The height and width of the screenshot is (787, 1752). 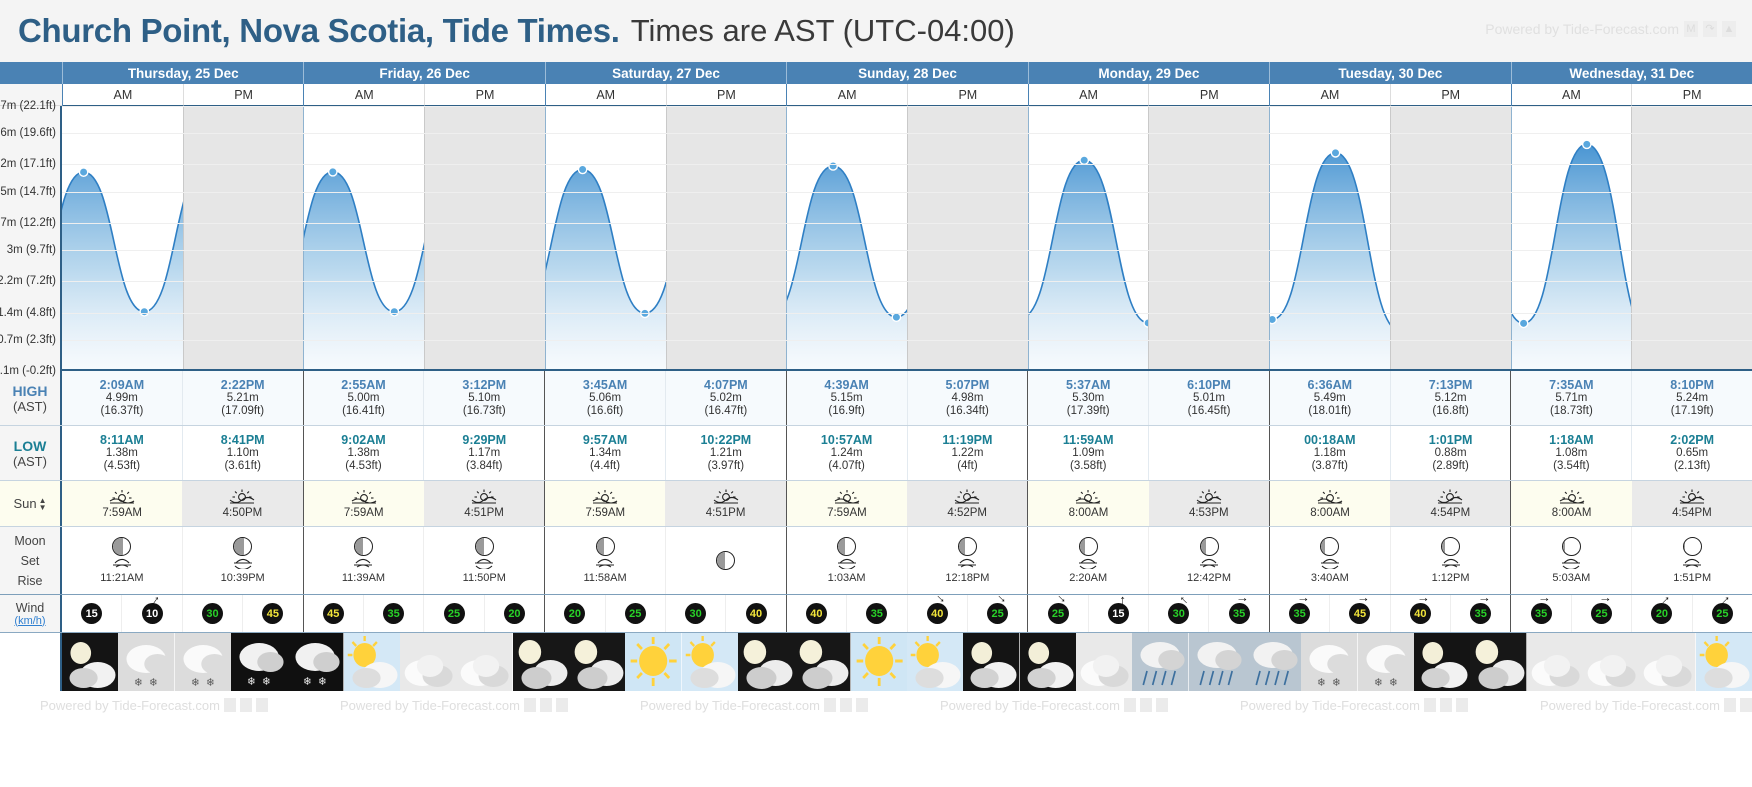 What do you see at coordinates (363, 452) in the screenshot?
I see `low-tide-meters: 1.38m` at bounding box center [363, 452].